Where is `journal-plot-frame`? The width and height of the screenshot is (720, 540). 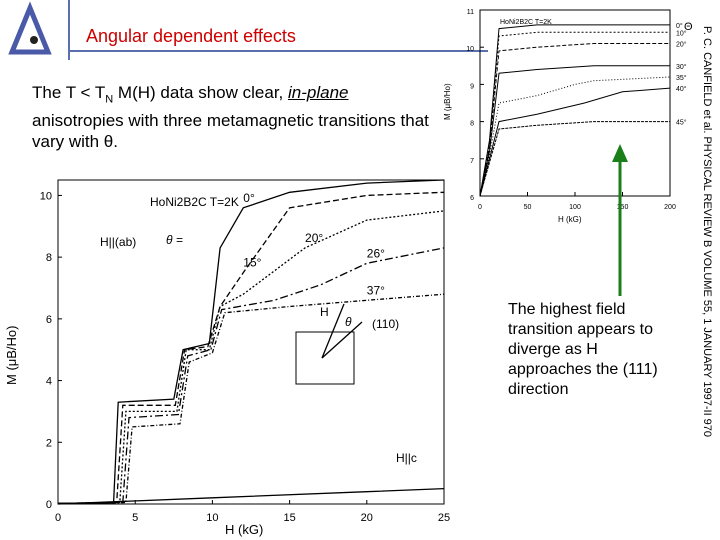
journal-plot-frame is located at coordinates (575, 103).